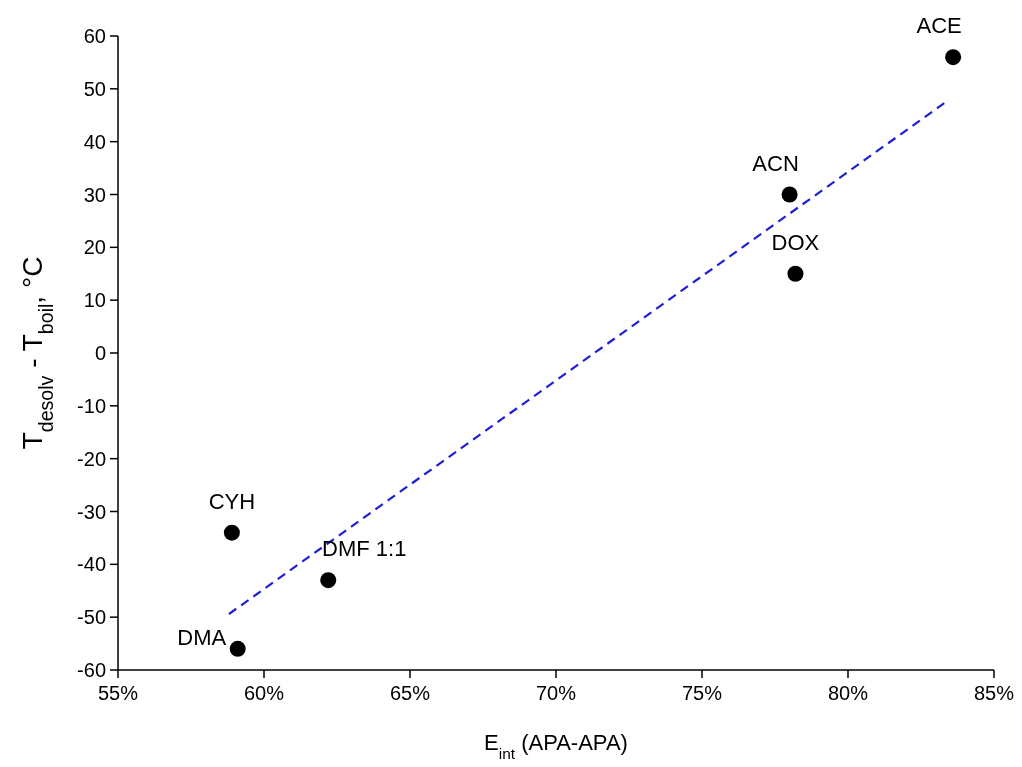  I want to click on y-tick-label: 60, so click(94, 36).